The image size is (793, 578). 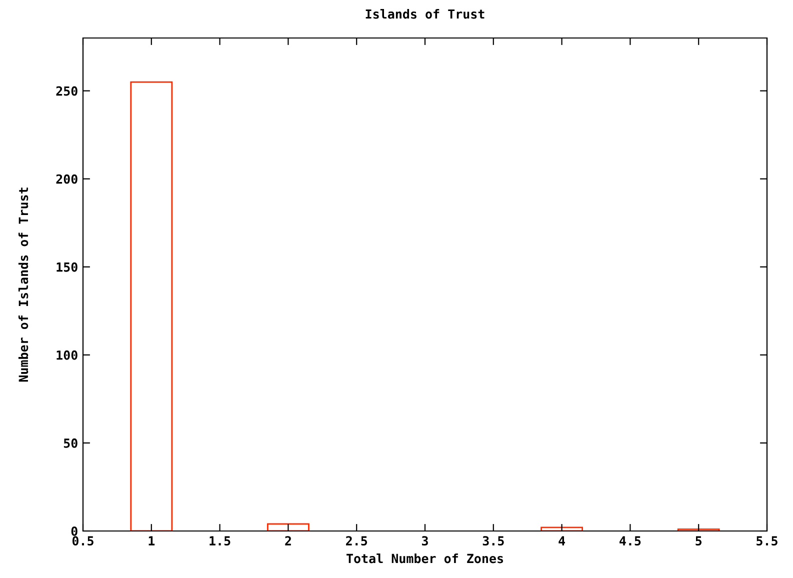 What do you see at coordinates (67, 267) in the screenshot?
I see `y-tick-label: 150` at bounding box center [67, 267].